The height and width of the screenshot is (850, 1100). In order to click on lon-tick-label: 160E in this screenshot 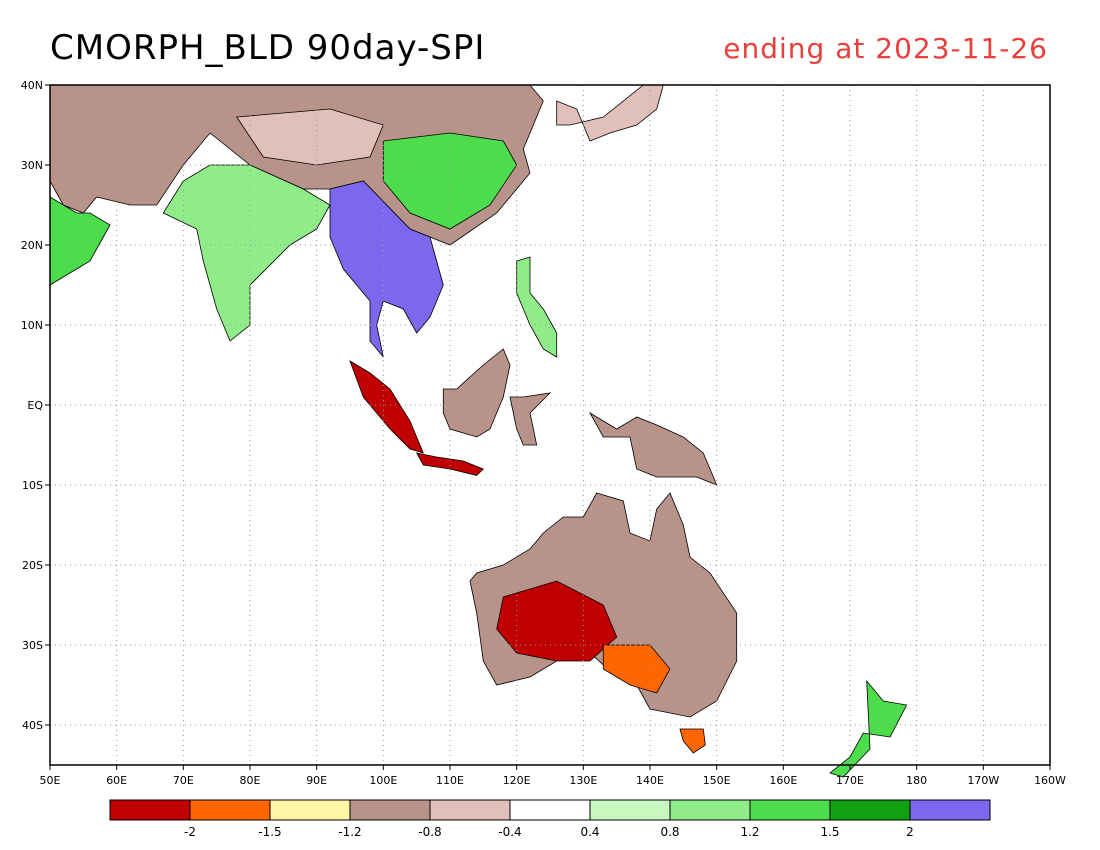, I will do `click(783, 780)`.